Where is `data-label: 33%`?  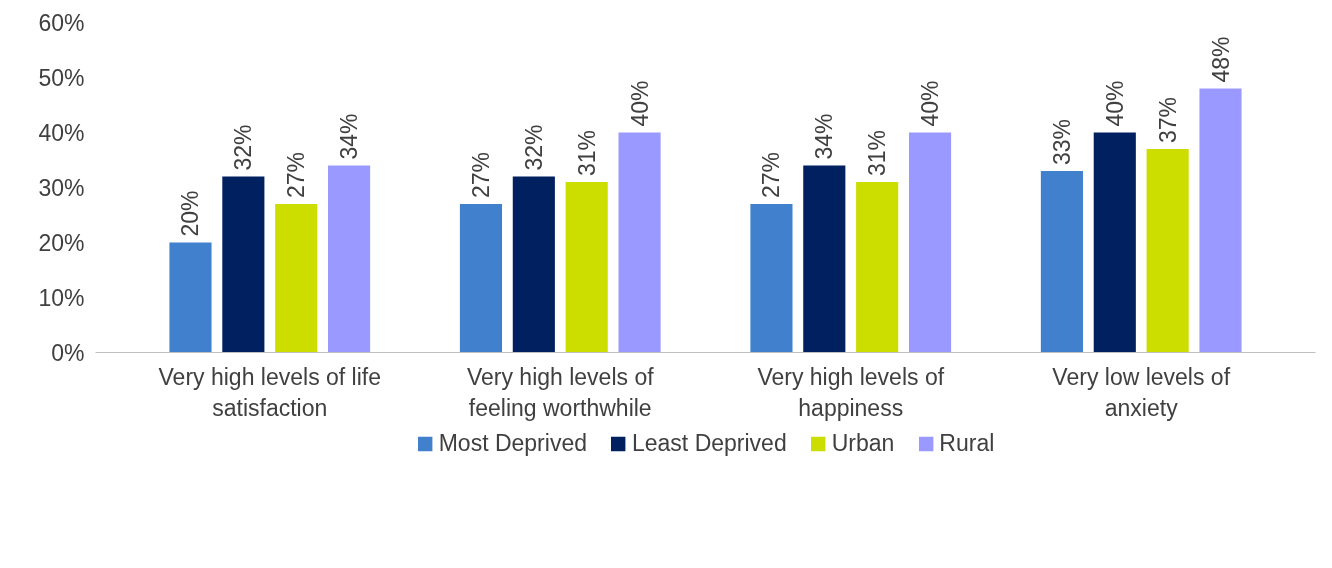 data-label: 33% is located at coordinates (1061, 141).